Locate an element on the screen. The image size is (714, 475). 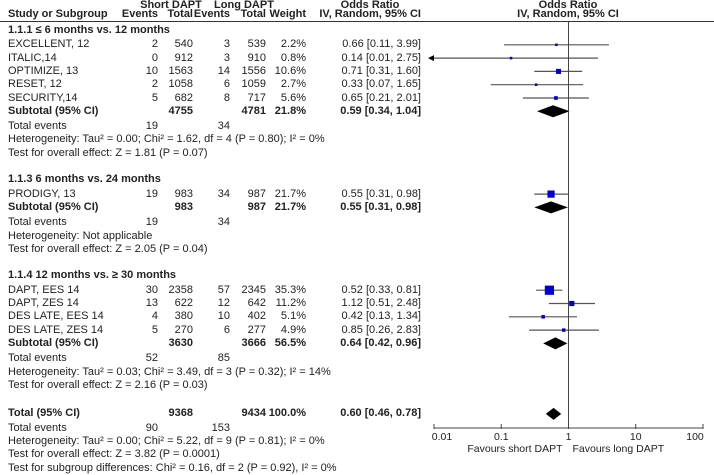
total-short: 2358 is located at coordinates (180, 289).